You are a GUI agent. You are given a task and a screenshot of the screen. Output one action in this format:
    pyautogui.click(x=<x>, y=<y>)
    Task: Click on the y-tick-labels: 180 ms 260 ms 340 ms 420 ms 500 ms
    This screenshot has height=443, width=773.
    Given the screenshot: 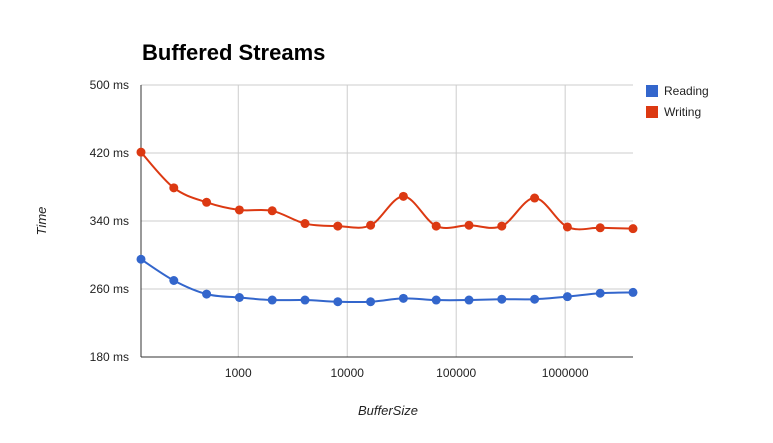 What is the action you would take?
    pyautogui.click(x=109, y=221)
    